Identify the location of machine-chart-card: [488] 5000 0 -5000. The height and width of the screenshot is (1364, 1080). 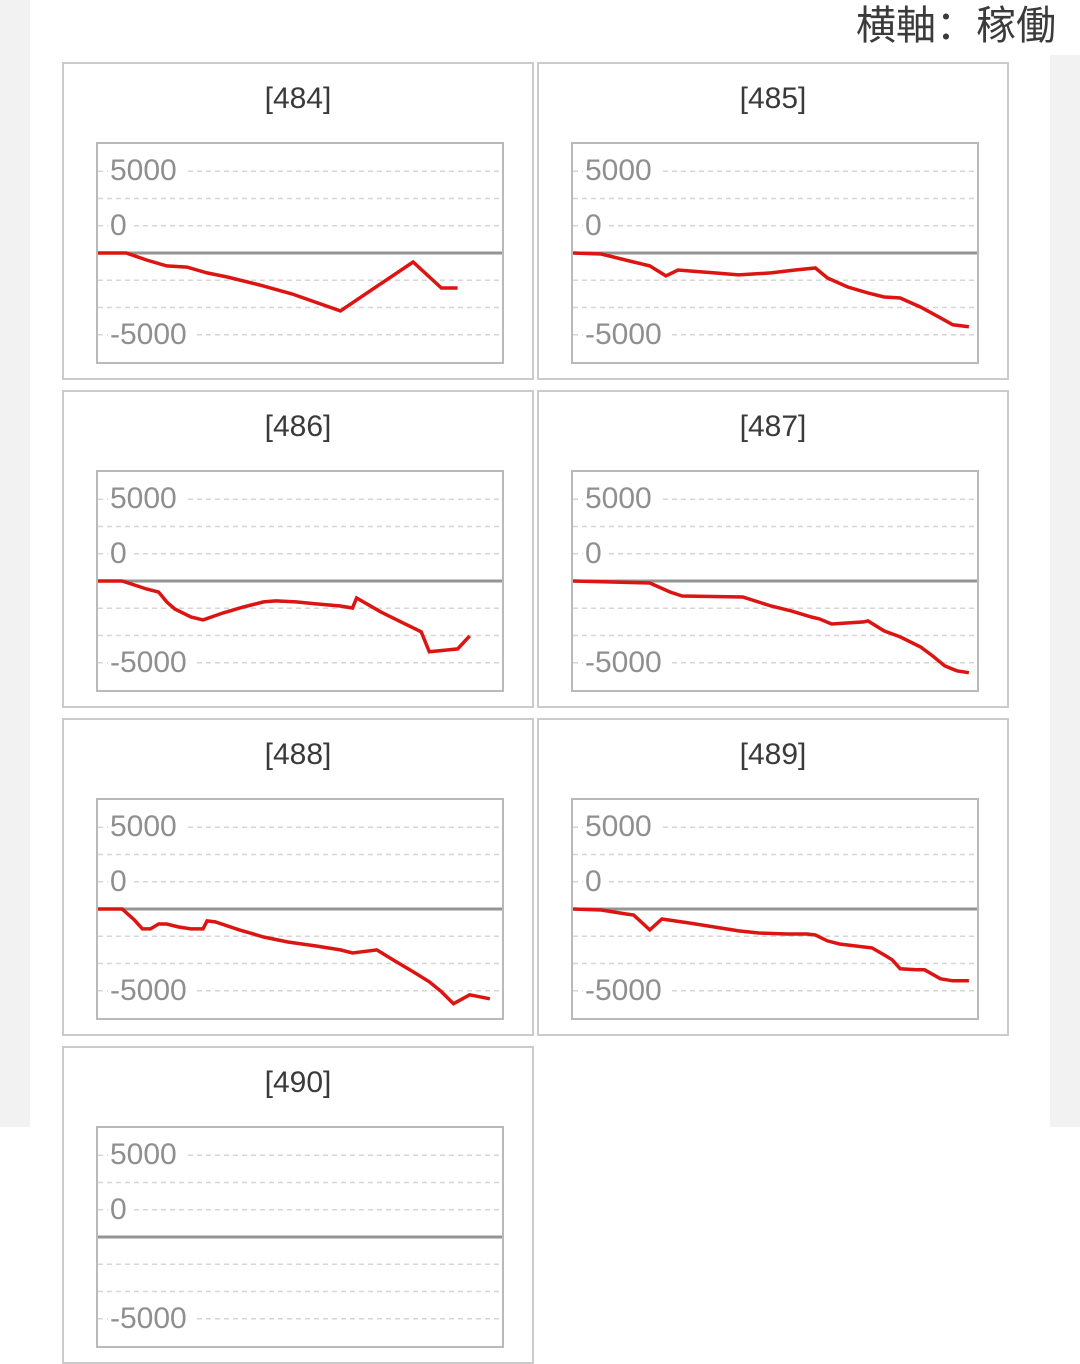
(298, 877).